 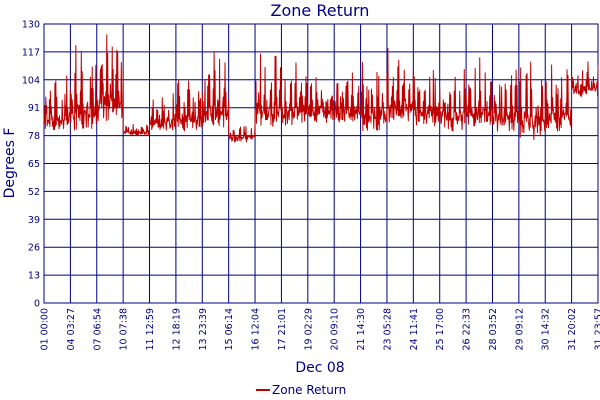 What do you see at coordinates (34, 164) in the screenshot?
I see `y-tick-label: 65` at bounding box center [34, 164].